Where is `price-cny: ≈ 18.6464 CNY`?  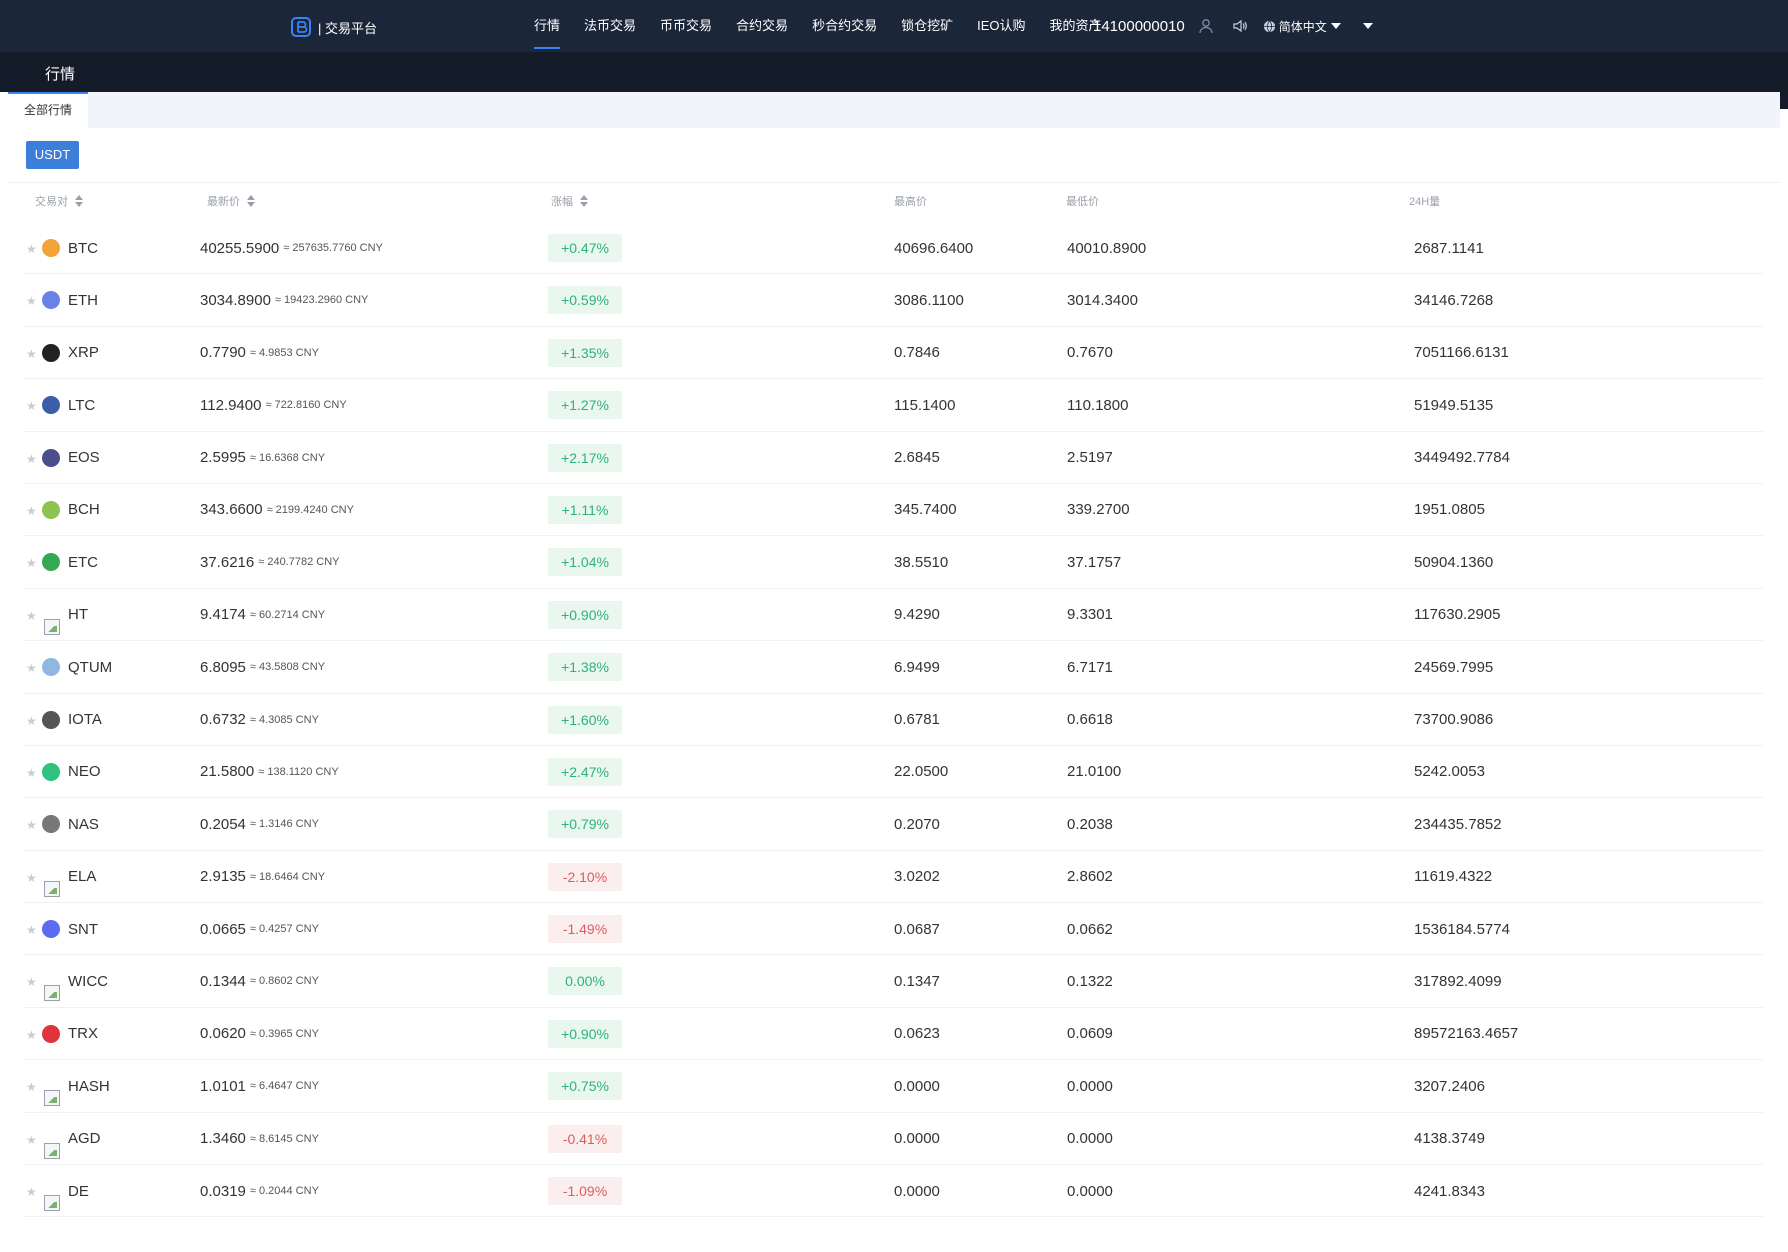 price-cny: ≈ 18.6464 CNY is located at coordinates (287, 876).